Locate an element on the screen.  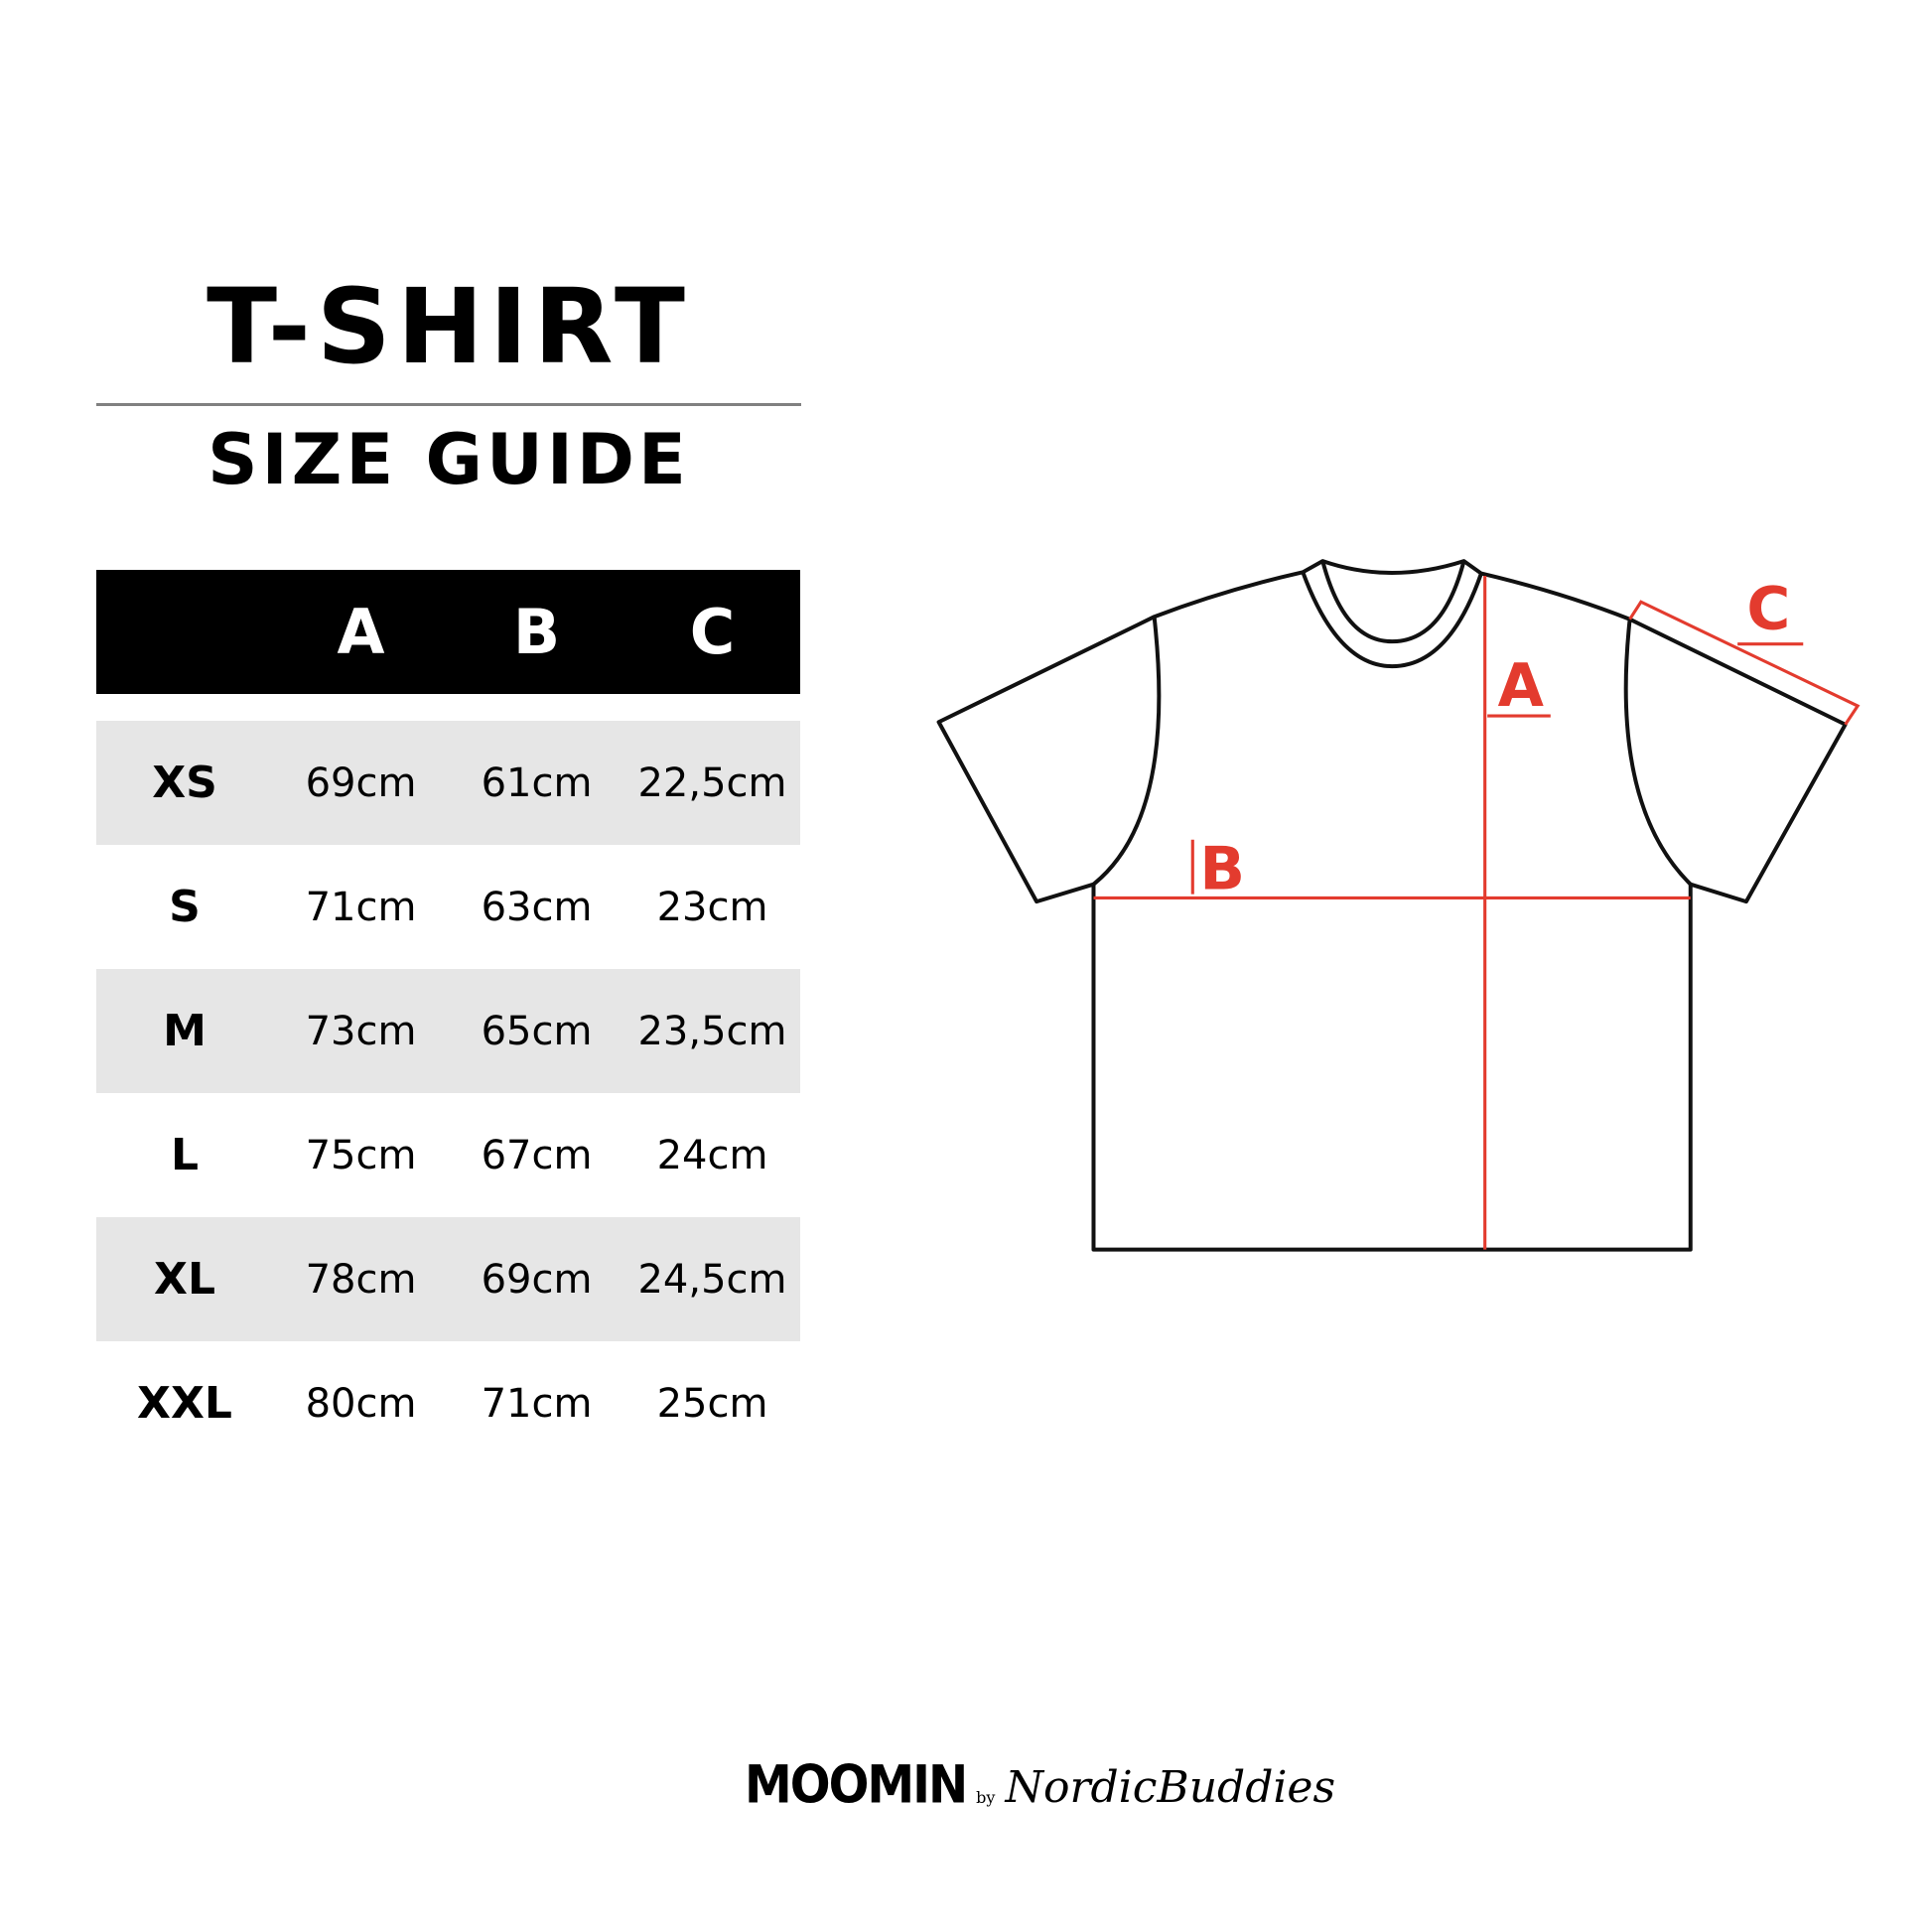
size-cell: XS is located at coordinates (184, 783).